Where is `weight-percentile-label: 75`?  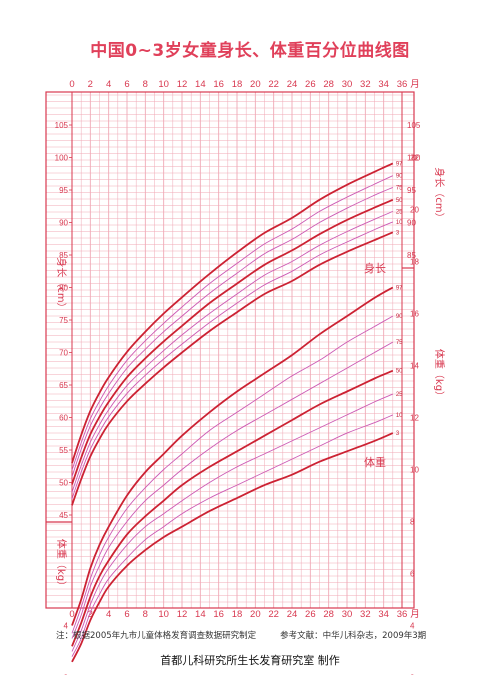 weight-percentile-label: 75 is located at coordinates (399, 343).